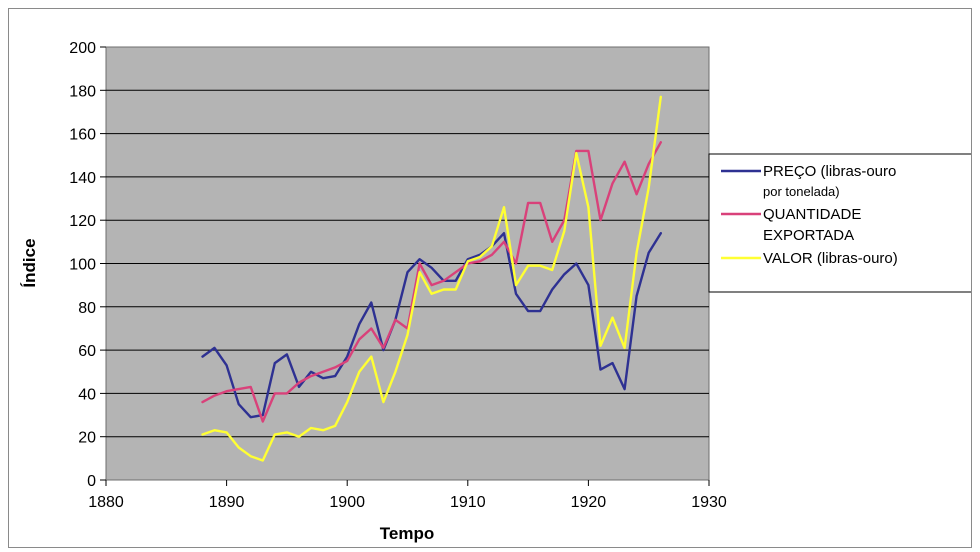 The image size is (980, 552). I want to click on x-tick-label: 1920, so click(589, 502).